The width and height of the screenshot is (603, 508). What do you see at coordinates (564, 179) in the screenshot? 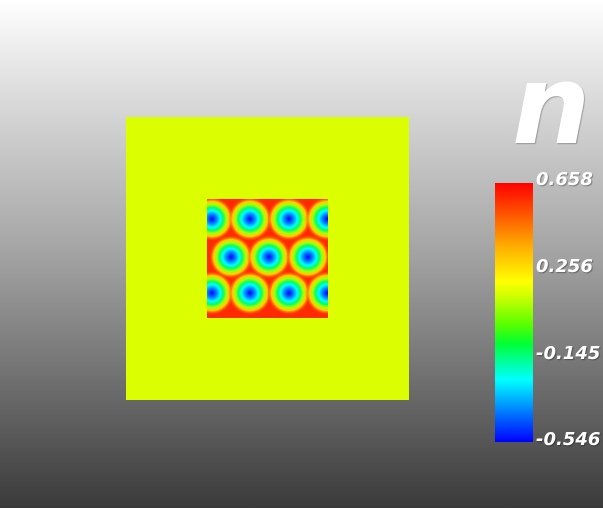
I see `colorbar-max-label: 0.658` at bounding box center [564, 179].